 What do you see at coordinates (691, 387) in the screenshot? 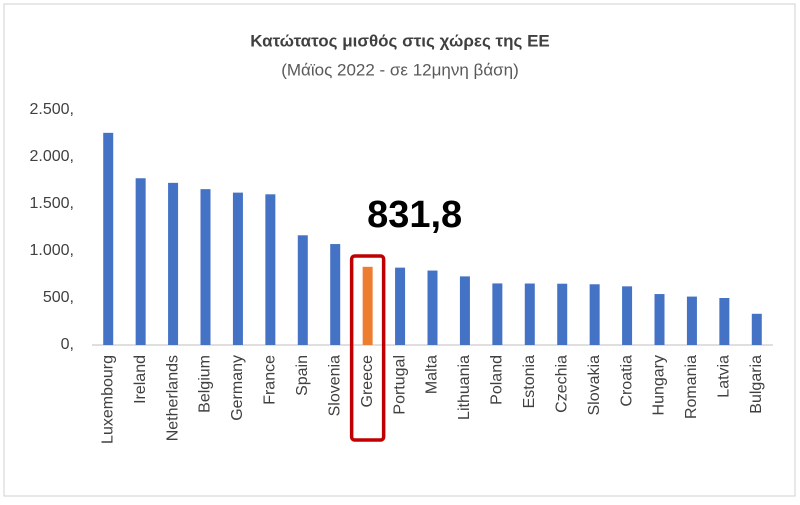
I see `x-tick-label: Romania` at bounding box center [691, 387].